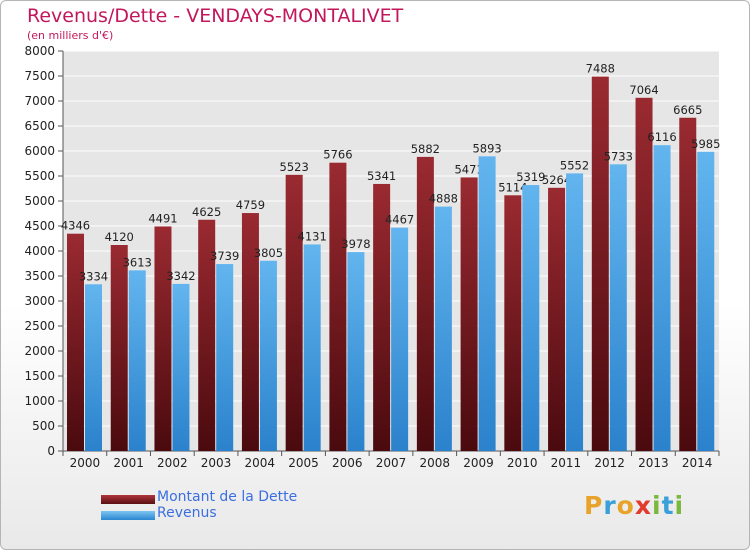 Image resolution: width=750 pixels, height=550 pixels. Describe the element at coordinates (512, 187) in the screenshot. I see `value-label-dette: 5114` at that location.